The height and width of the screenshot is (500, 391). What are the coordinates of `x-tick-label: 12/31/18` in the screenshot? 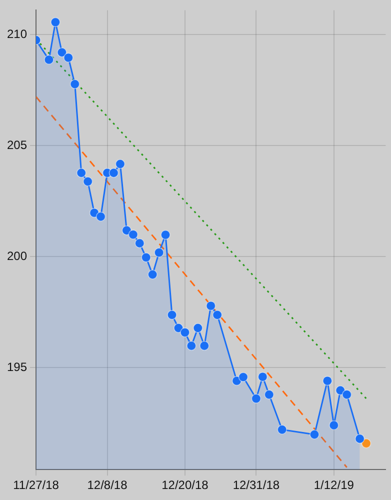 It's located at (256, 485).